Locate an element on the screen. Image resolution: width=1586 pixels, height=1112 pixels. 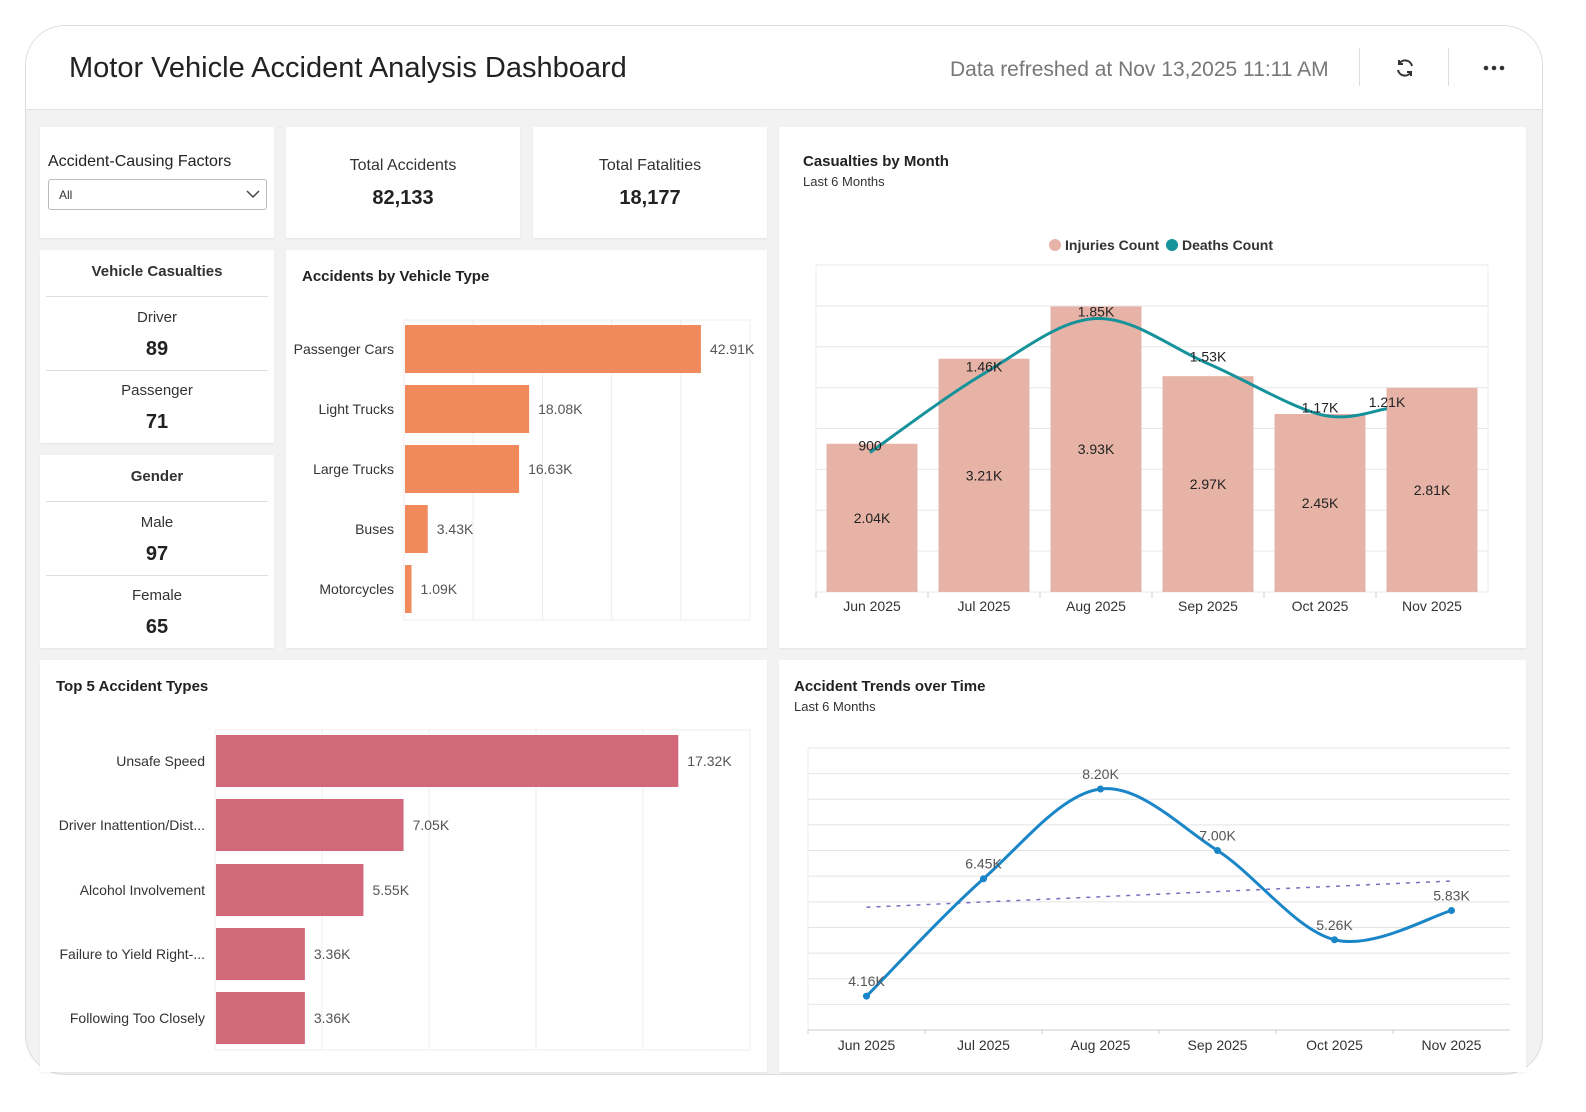
chevron-down-icon is located at coordinates (253, 194).